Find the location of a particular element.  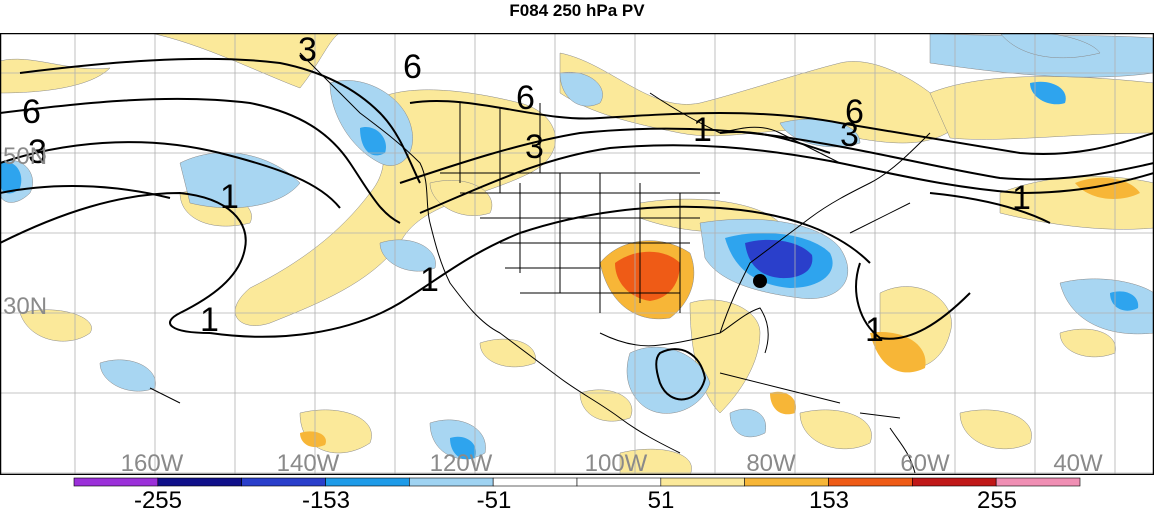

longitude-labels: 160W 140W 120W 100W 80W 60W 40W is located at coordinates (612, 462).